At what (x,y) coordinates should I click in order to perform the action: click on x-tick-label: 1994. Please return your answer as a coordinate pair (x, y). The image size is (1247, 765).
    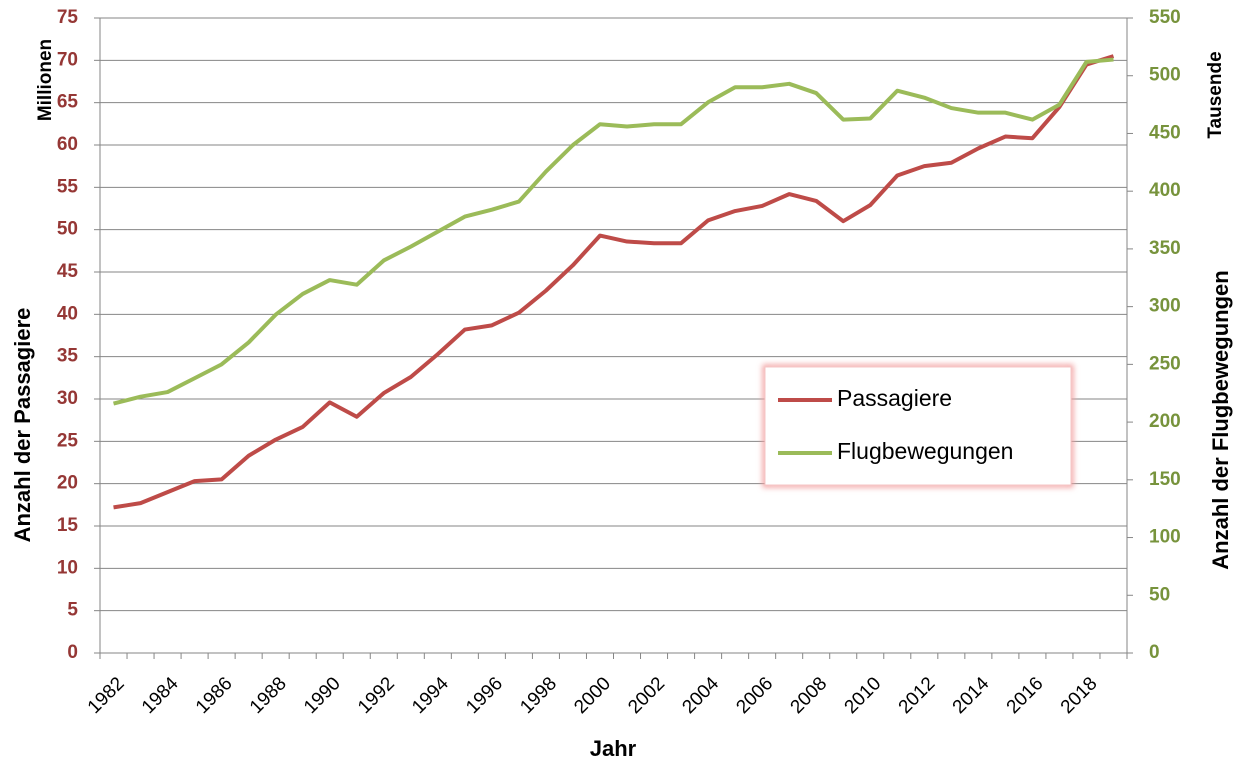
    Looking at the image, I should click on (430, 695).